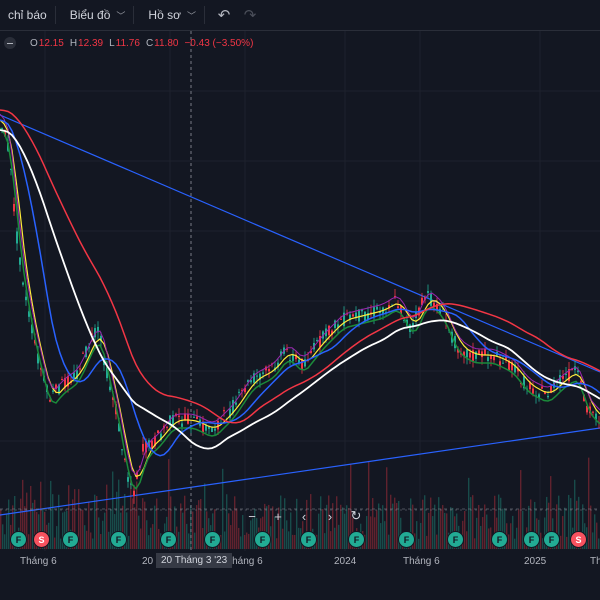  I want to click on scroll-right-icon: ›, so click(330, 516).